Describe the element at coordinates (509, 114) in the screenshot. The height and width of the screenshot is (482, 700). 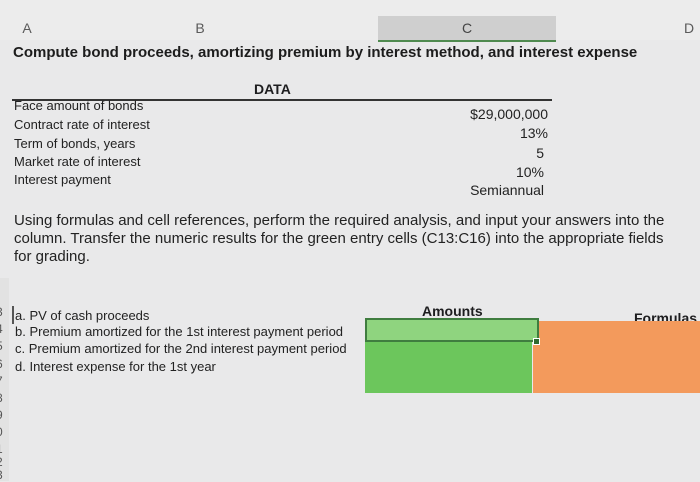
I see `data-value-face-amount: $29,000,000` at that location.